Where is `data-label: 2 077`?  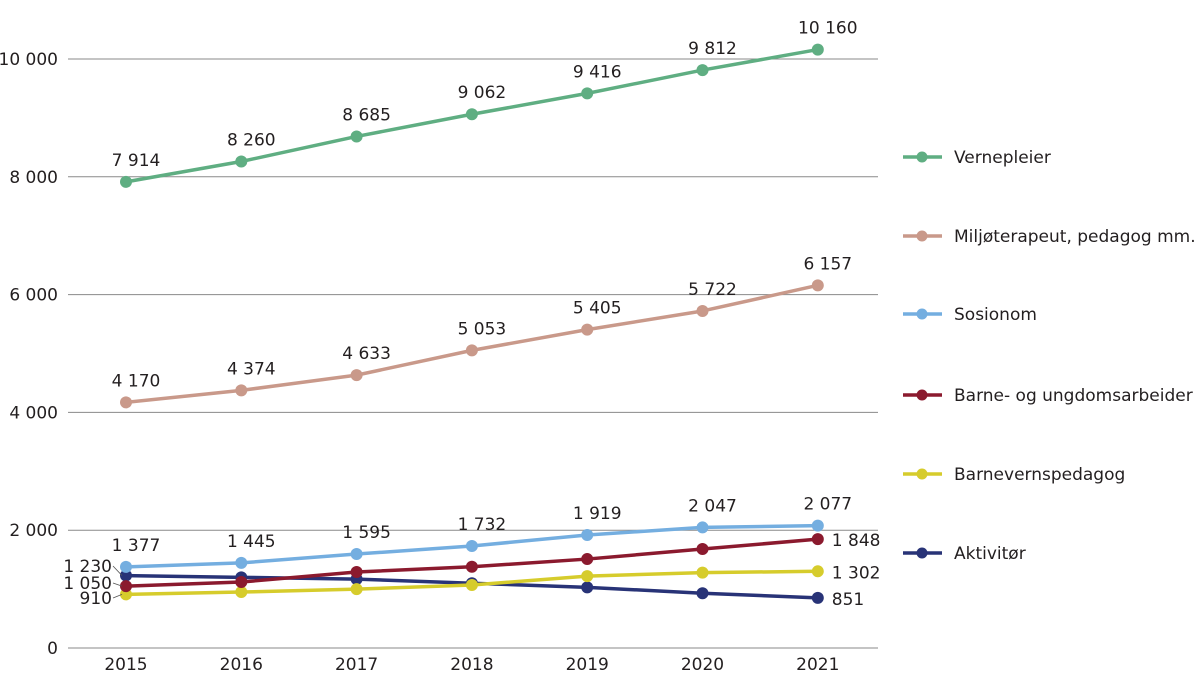 data-label: 2 077 is located at coordinates (827, 505).